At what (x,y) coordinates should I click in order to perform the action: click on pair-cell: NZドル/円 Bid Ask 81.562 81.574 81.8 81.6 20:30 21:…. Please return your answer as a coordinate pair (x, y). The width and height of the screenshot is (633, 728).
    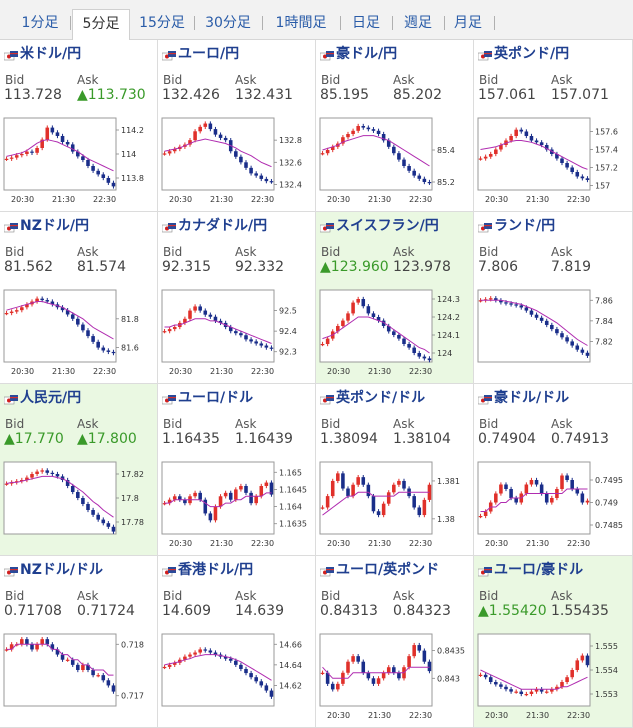
    Looking at the image, I should click on (79, 298).